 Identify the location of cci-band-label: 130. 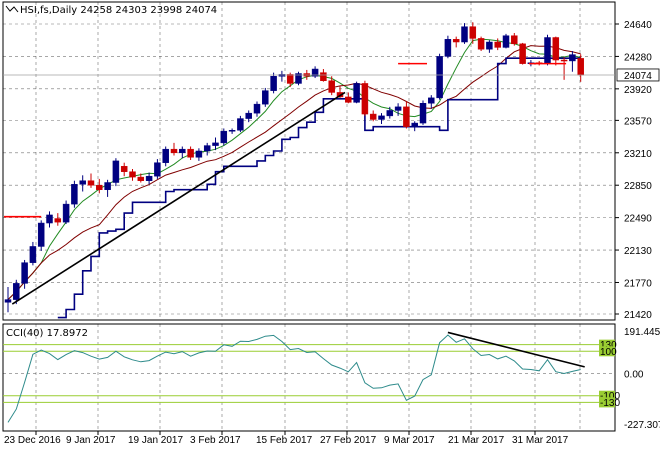
(608, 345).